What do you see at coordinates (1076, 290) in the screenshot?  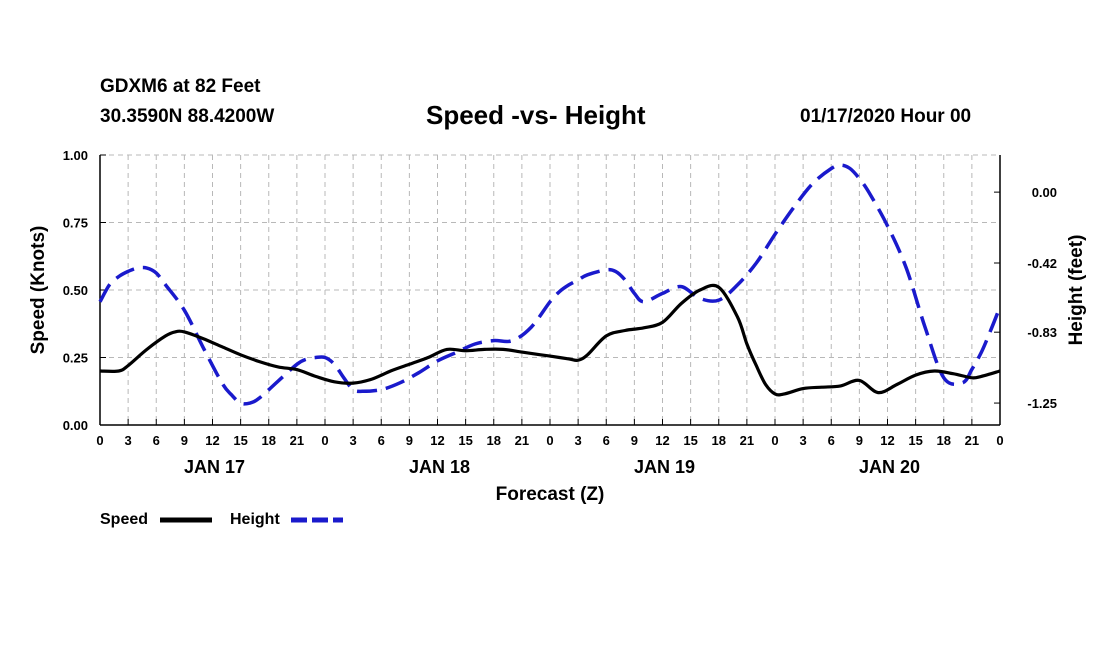 I see `y2-axis-title: Height (feet)` at bounding box center [1076, 290].